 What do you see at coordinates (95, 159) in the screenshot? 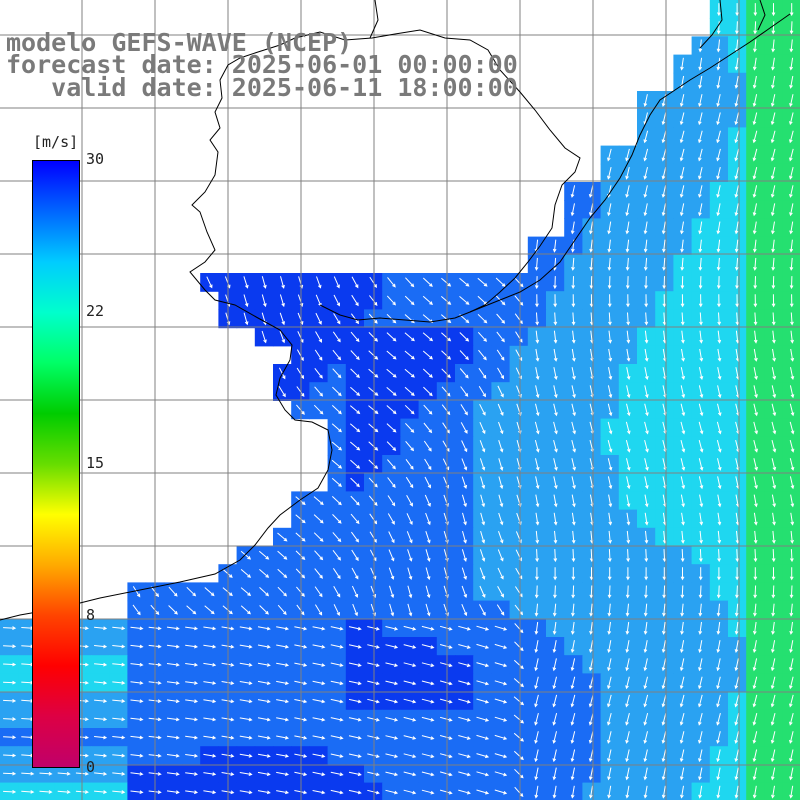
I see `colorbar-tick-30: 30` at bounding box center [95, 159].